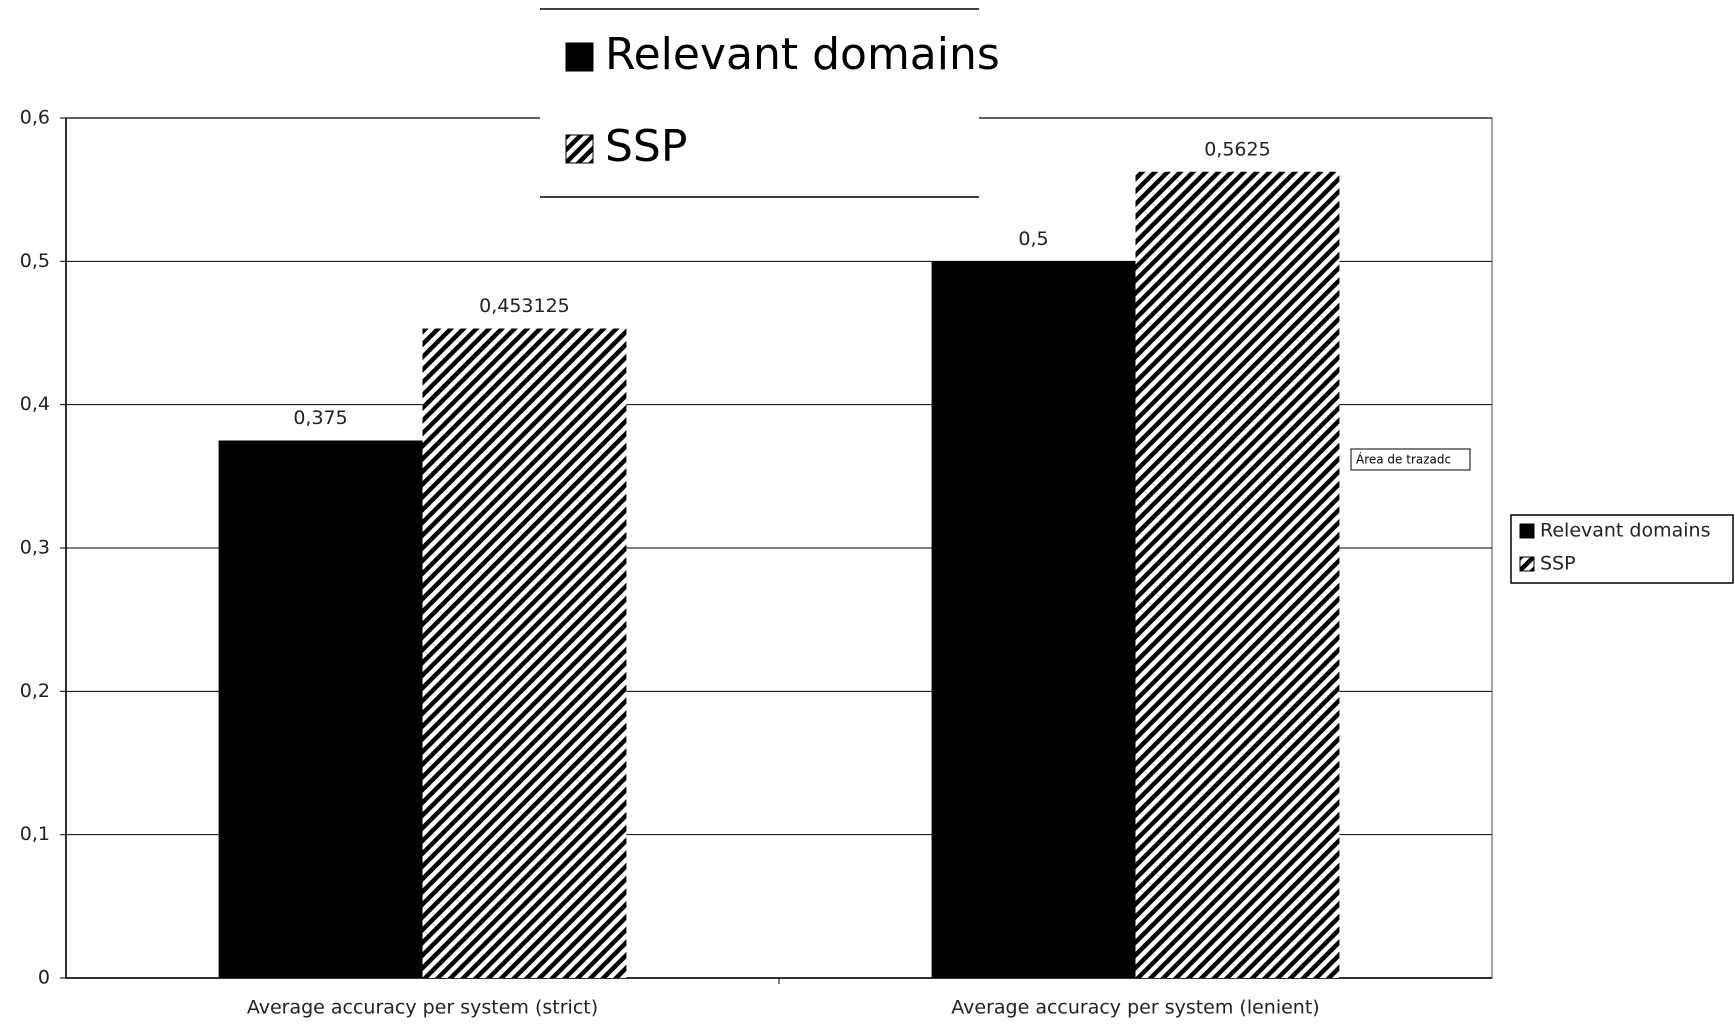 The width and height of the screenshot is (1735, 1024). What do you see at coordinates (35, 834) in the screenshot?
I see `y-tick-label: 0,1` at bounding box center [35, 834].